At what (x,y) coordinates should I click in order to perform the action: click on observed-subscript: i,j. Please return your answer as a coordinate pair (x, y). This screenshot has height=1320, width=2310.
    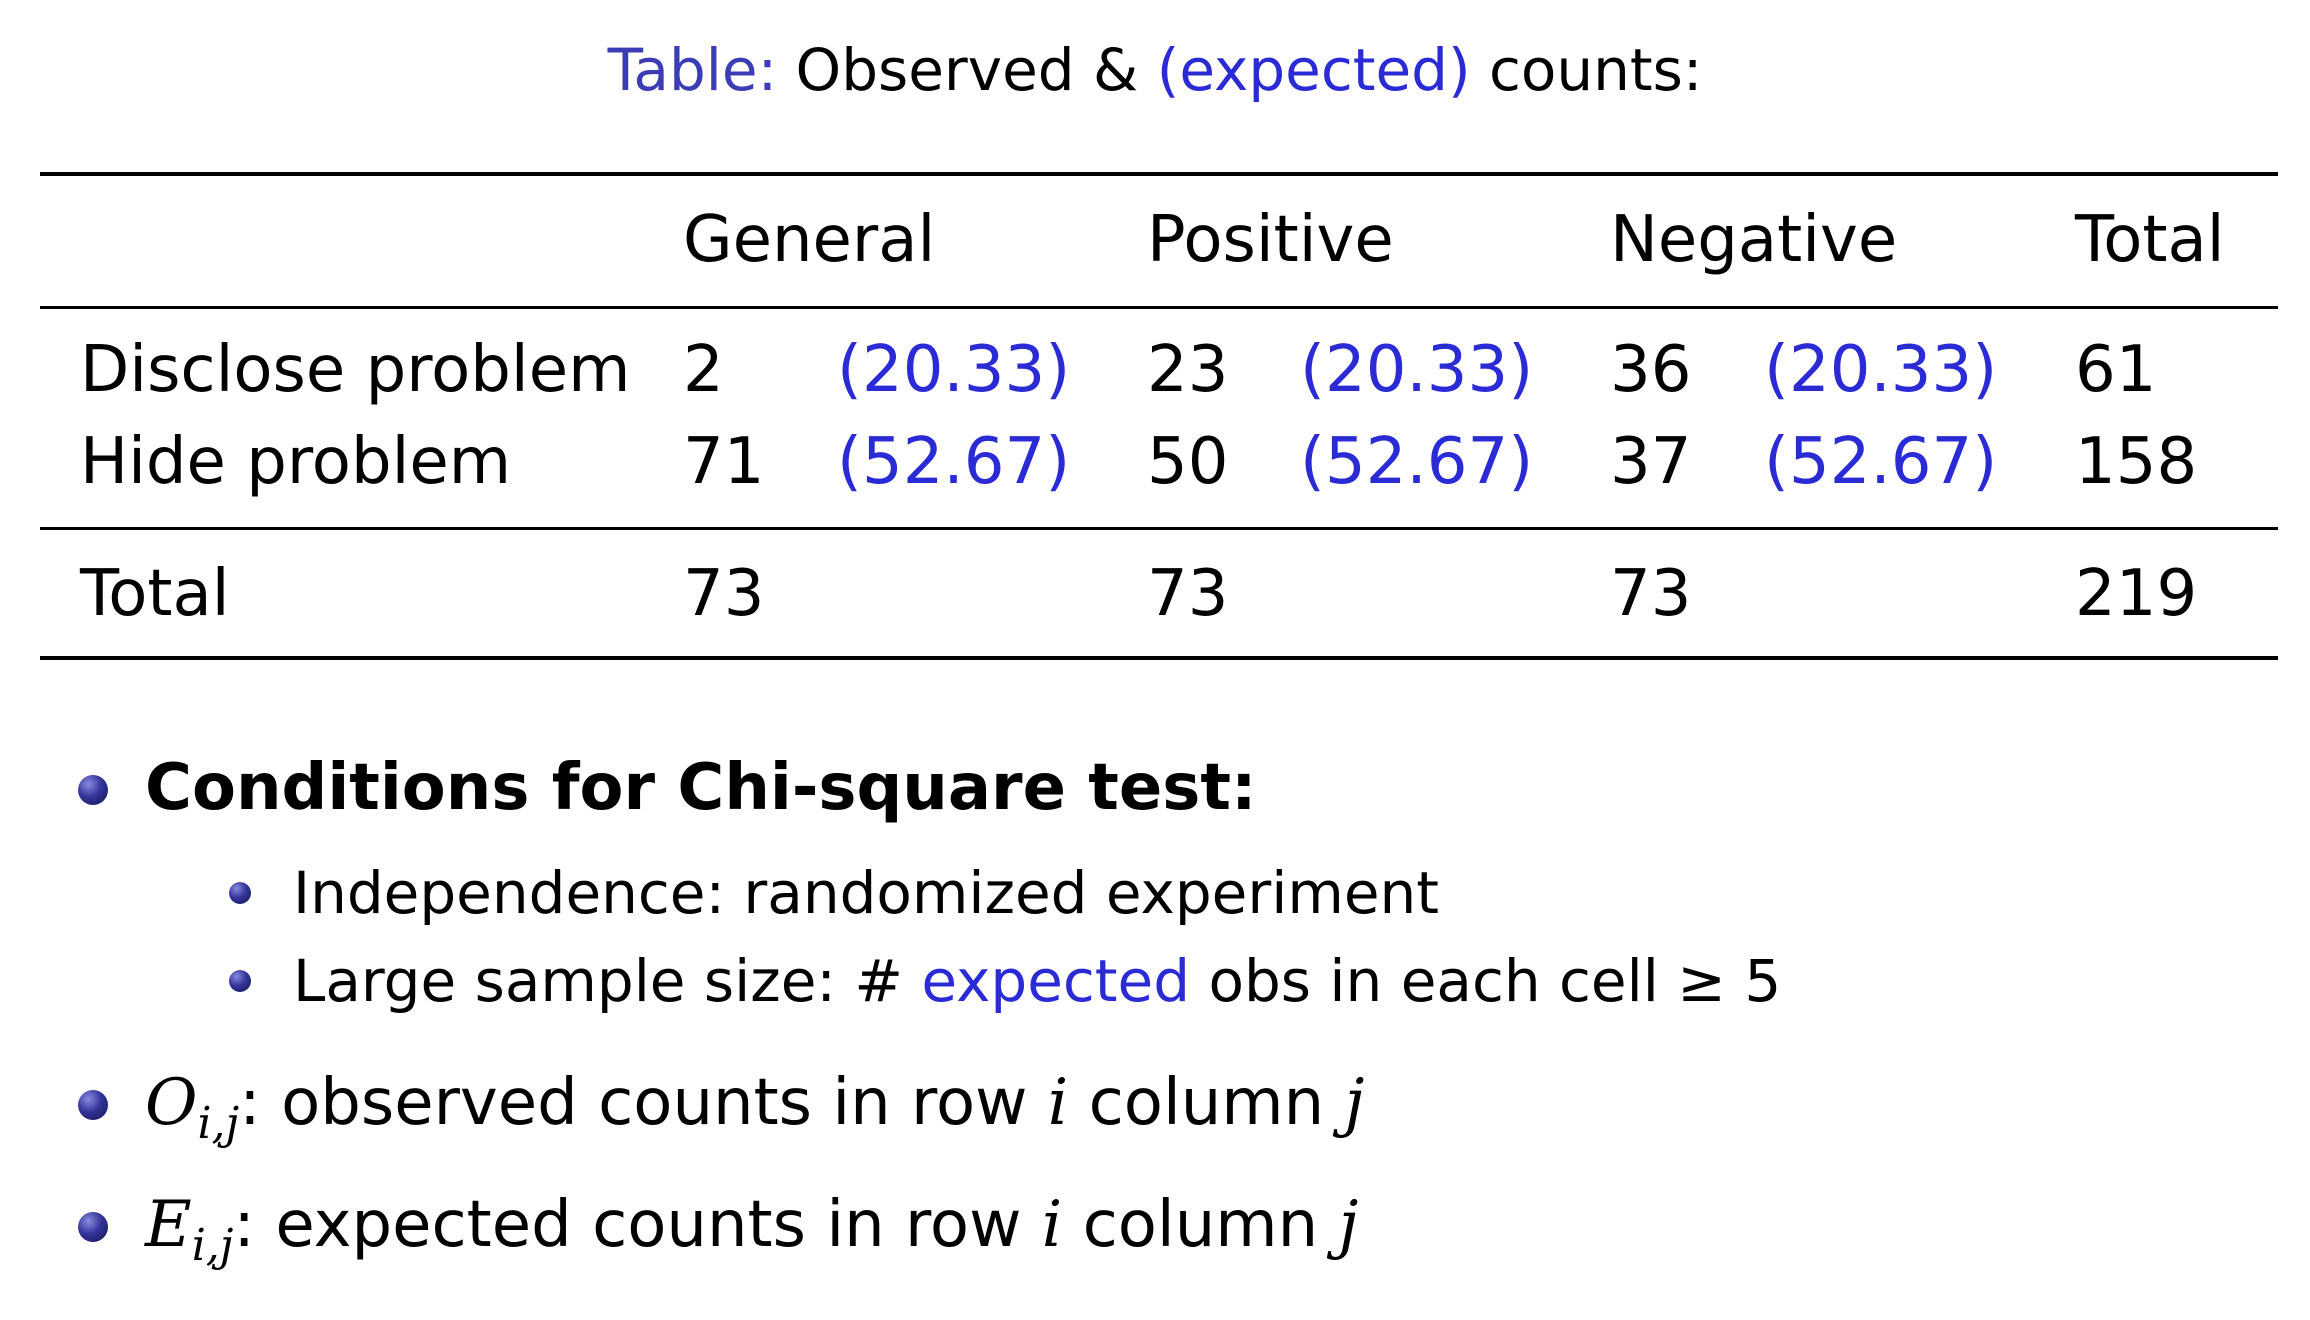
    Looking at the image, I should click on (218, 1123).